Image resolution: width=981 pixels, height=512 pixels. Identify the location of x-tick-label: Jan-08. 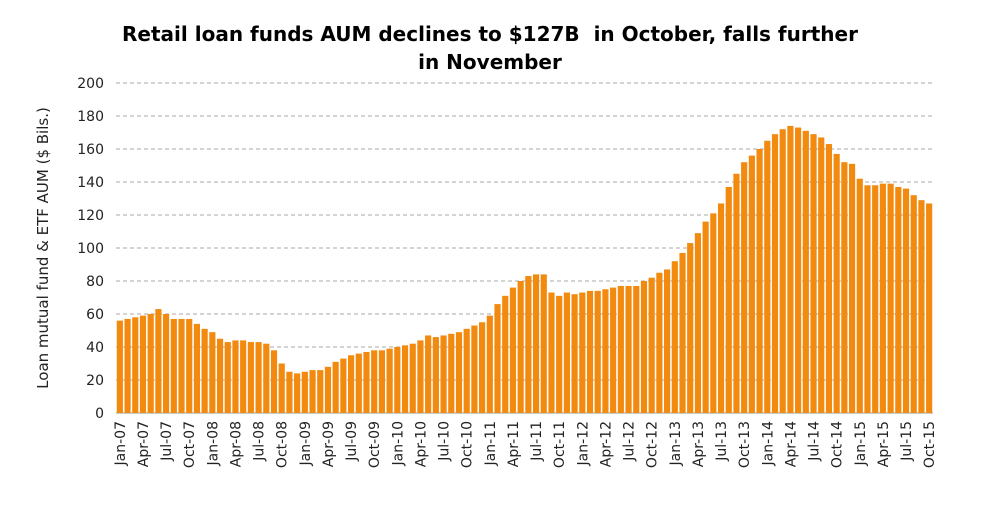
(213, 443).